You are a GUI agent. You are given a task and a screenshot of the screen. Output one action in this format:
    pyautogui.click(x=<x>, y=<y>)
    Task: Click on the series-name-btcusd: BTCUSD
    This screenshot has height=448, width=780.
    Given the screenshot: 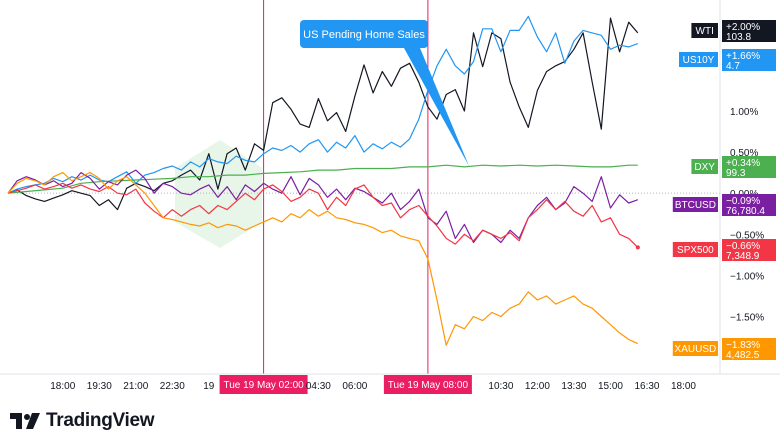 What is the action you would take?
    pyautogui.click(x=695, y=205)
    